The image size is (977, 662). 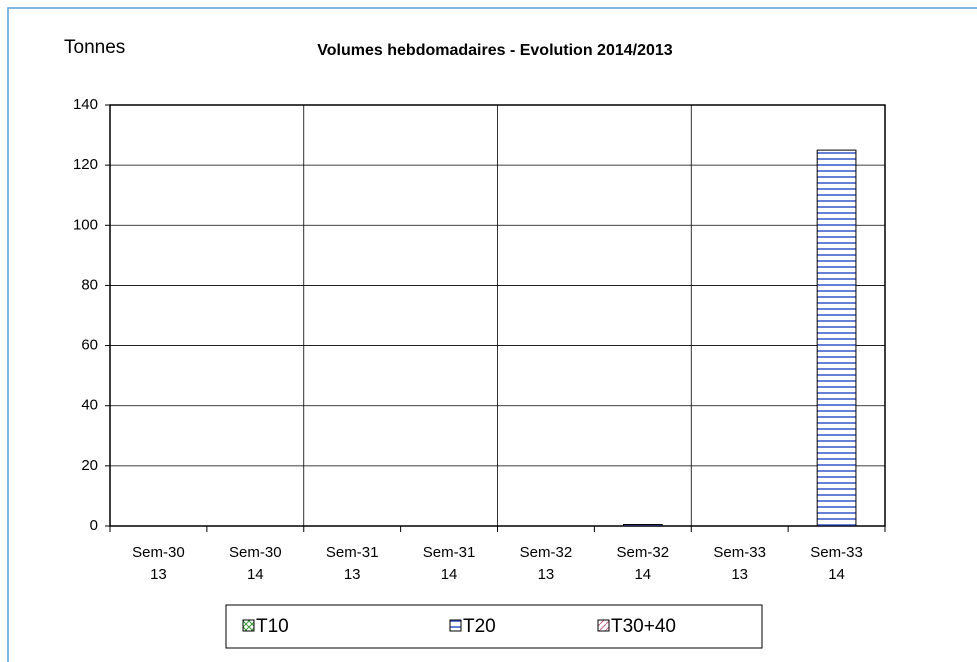 What do you see at coordinates (479, 626) in the screenshot?
I see `legend-label: T20` at bounding box center [479, 626].